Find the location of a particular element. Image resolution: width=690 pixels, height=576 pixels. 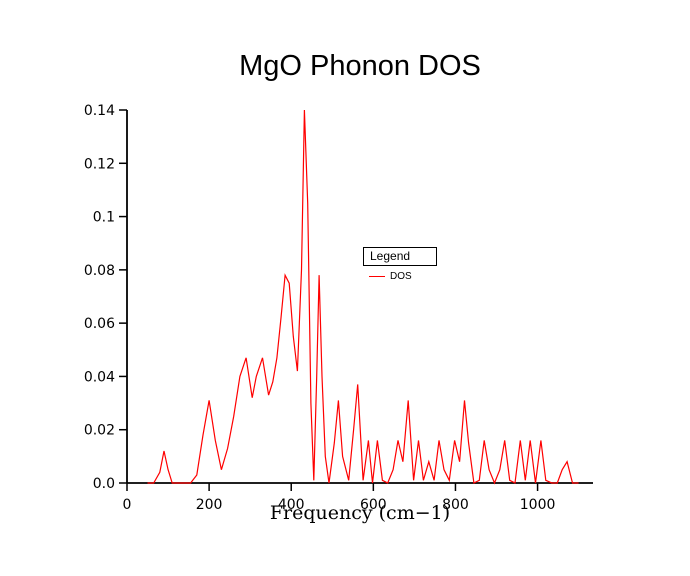

svg-text: 800 is located at coordinates (455, 505).